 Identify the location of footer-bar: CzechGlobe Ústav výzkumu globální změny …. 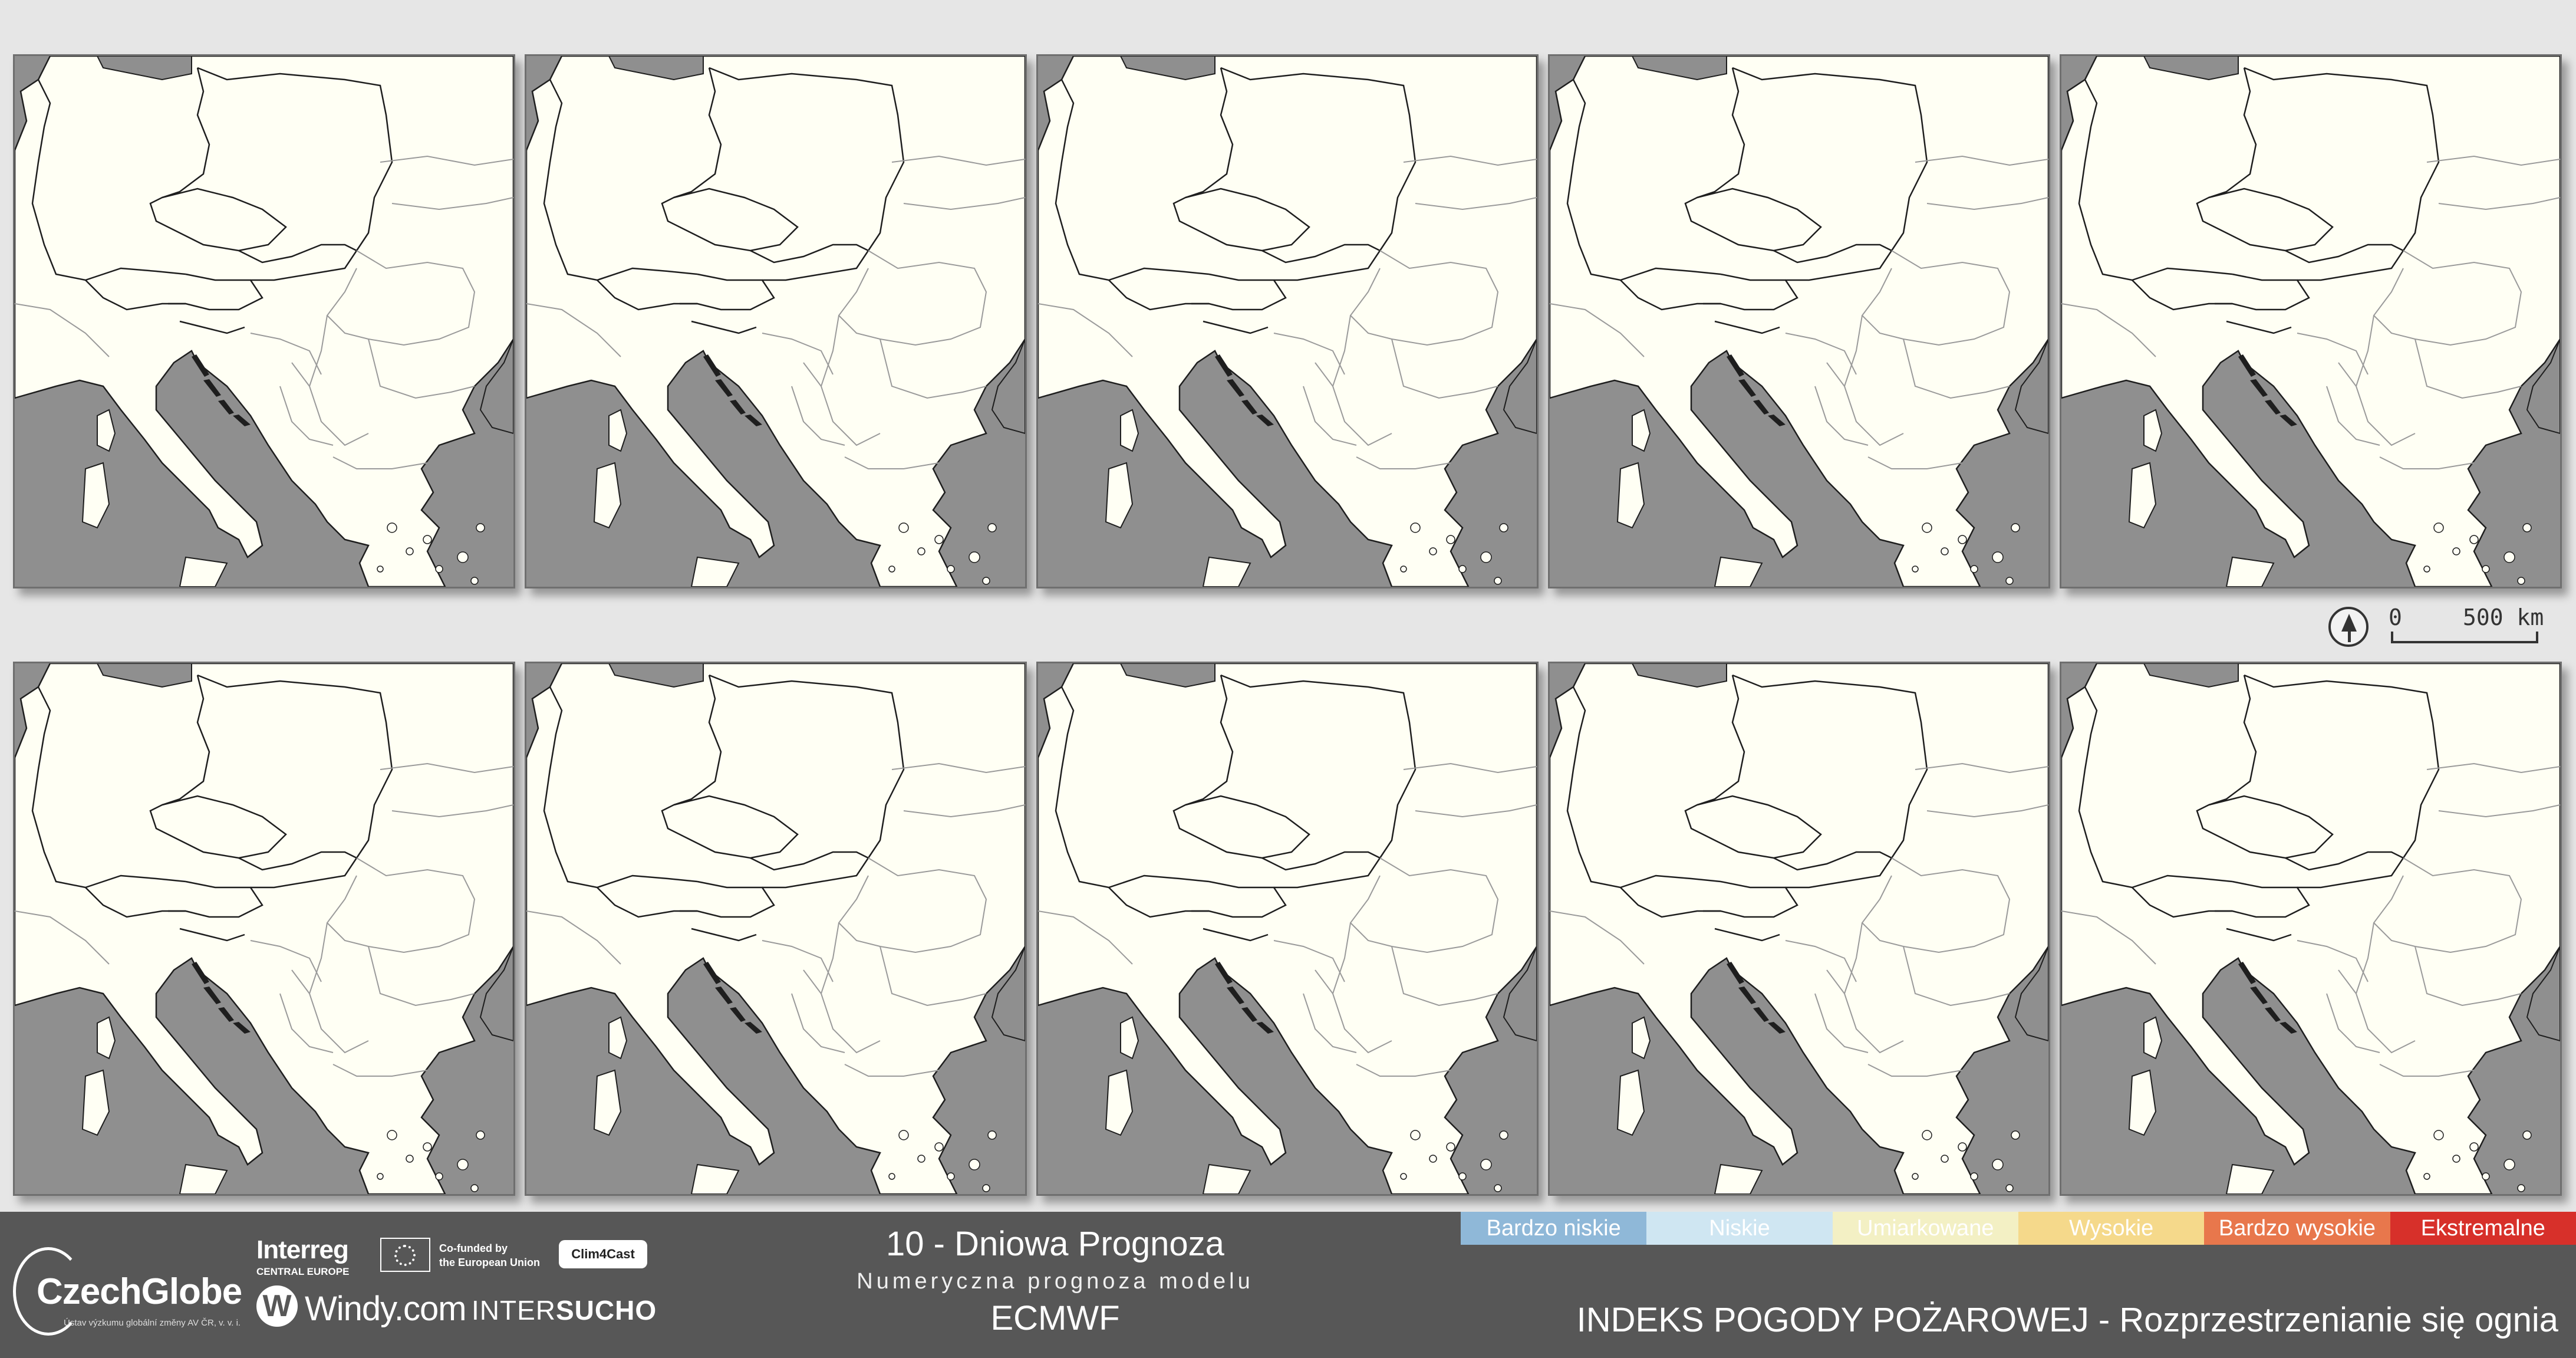
(1288, 1285).